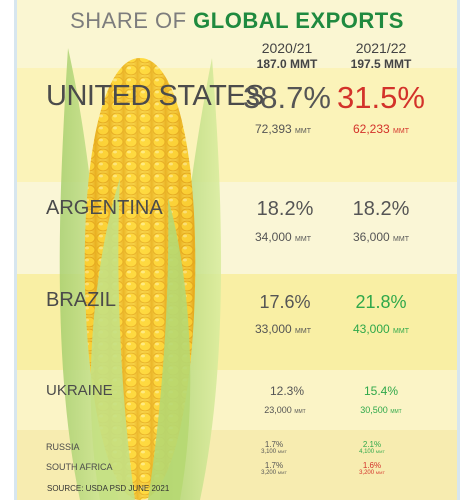 This screenshot has width=474, height=500. I want to click on source-note: SOURCE: USDA PSD JUNE 2021, so click(108, 488).